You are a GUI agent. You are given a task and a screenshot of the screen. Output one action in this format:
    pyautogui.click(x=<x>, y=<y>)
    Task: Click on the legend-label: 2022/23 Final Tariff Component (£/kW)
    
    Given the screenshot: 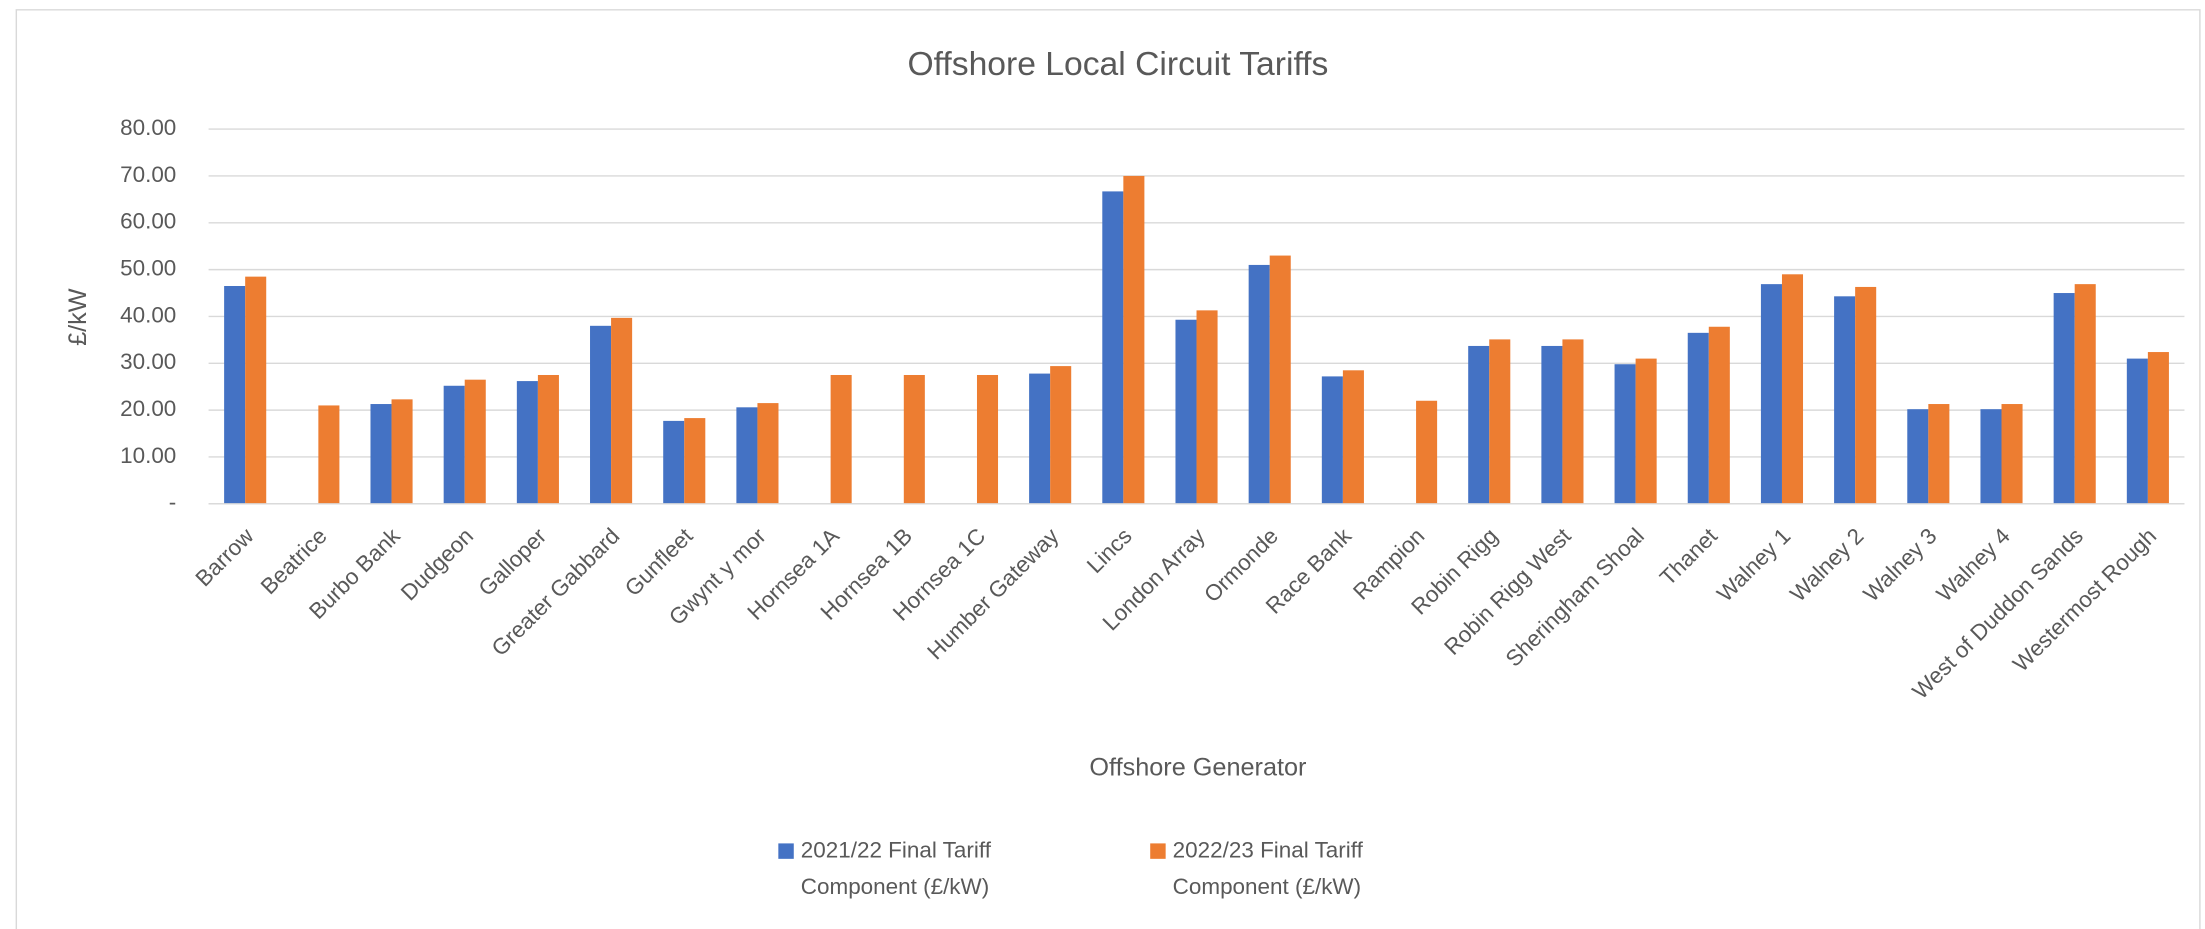 What is the action you would take?
    pyautogui.click(x=1267, y=869)
    